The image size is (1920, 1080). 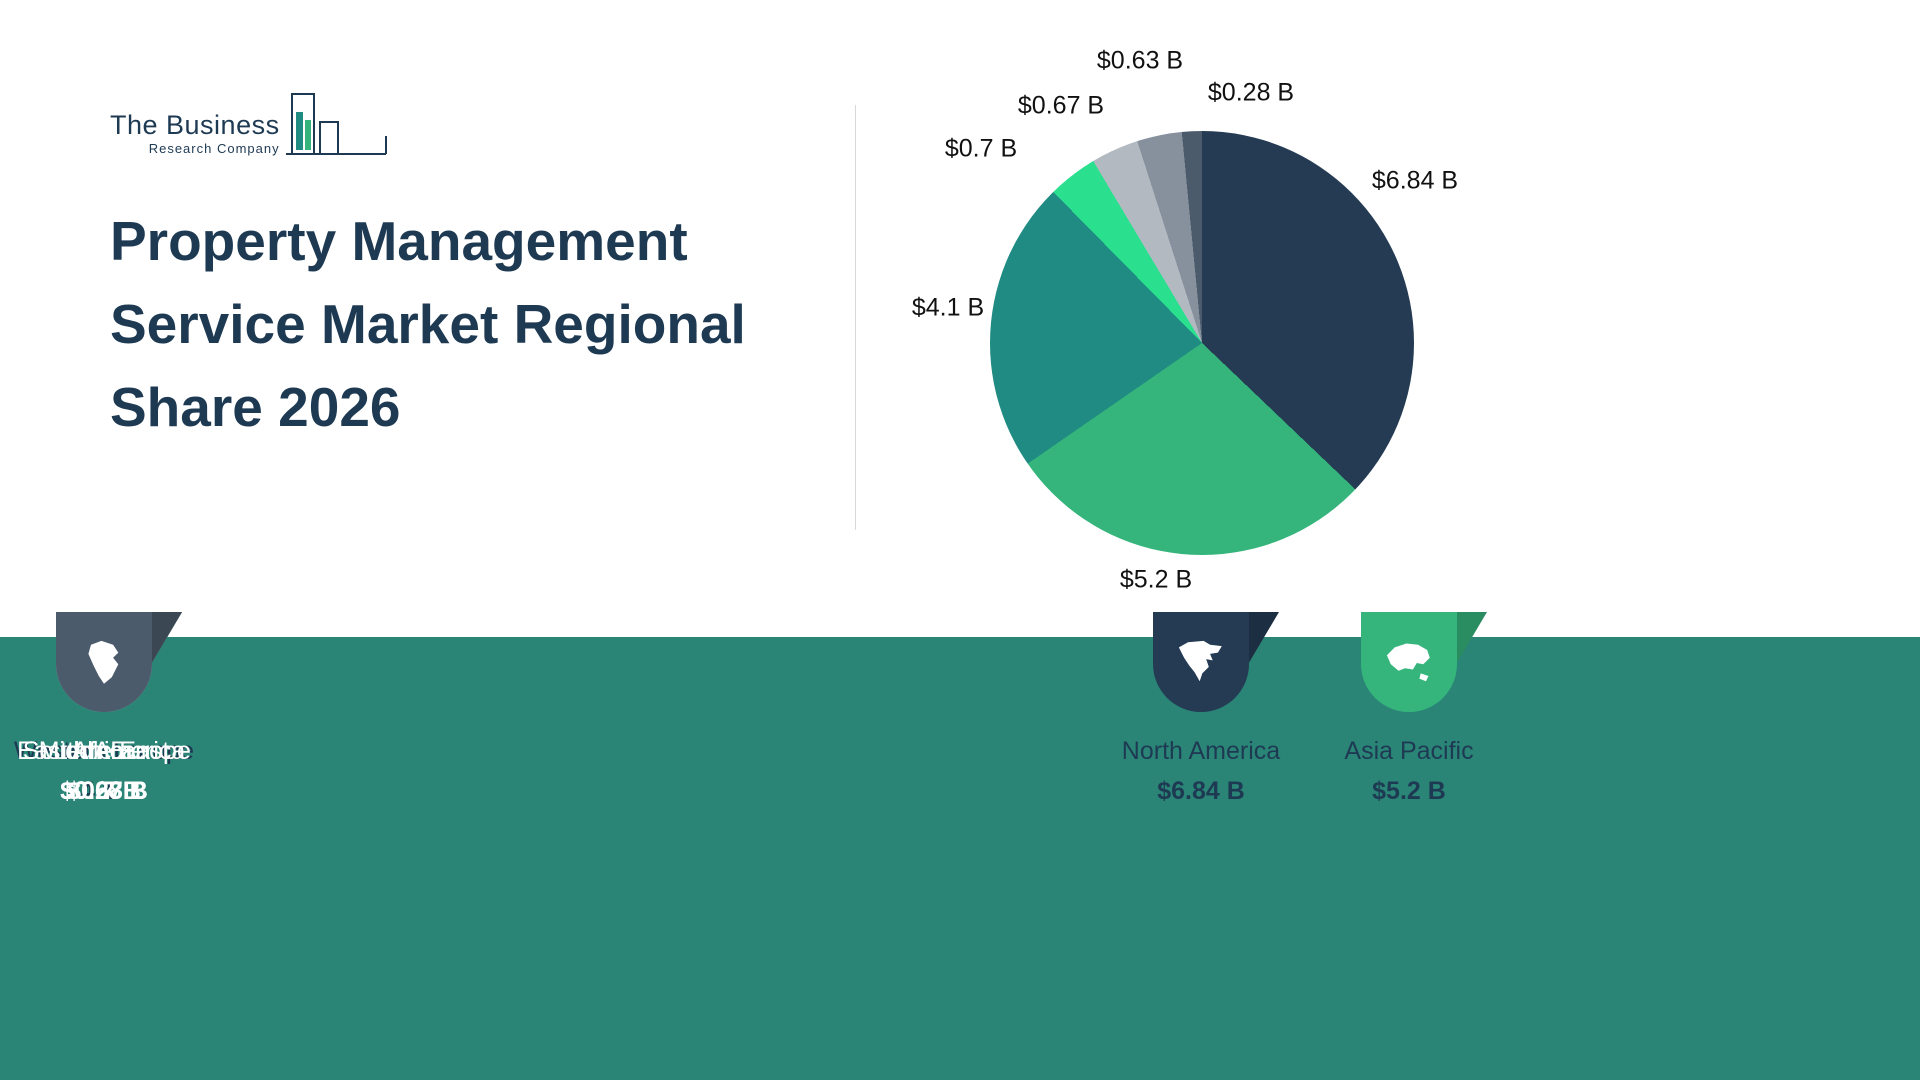 I want to click on pie-label-north-america: $6.84 B, so click(x=1415, y=180).